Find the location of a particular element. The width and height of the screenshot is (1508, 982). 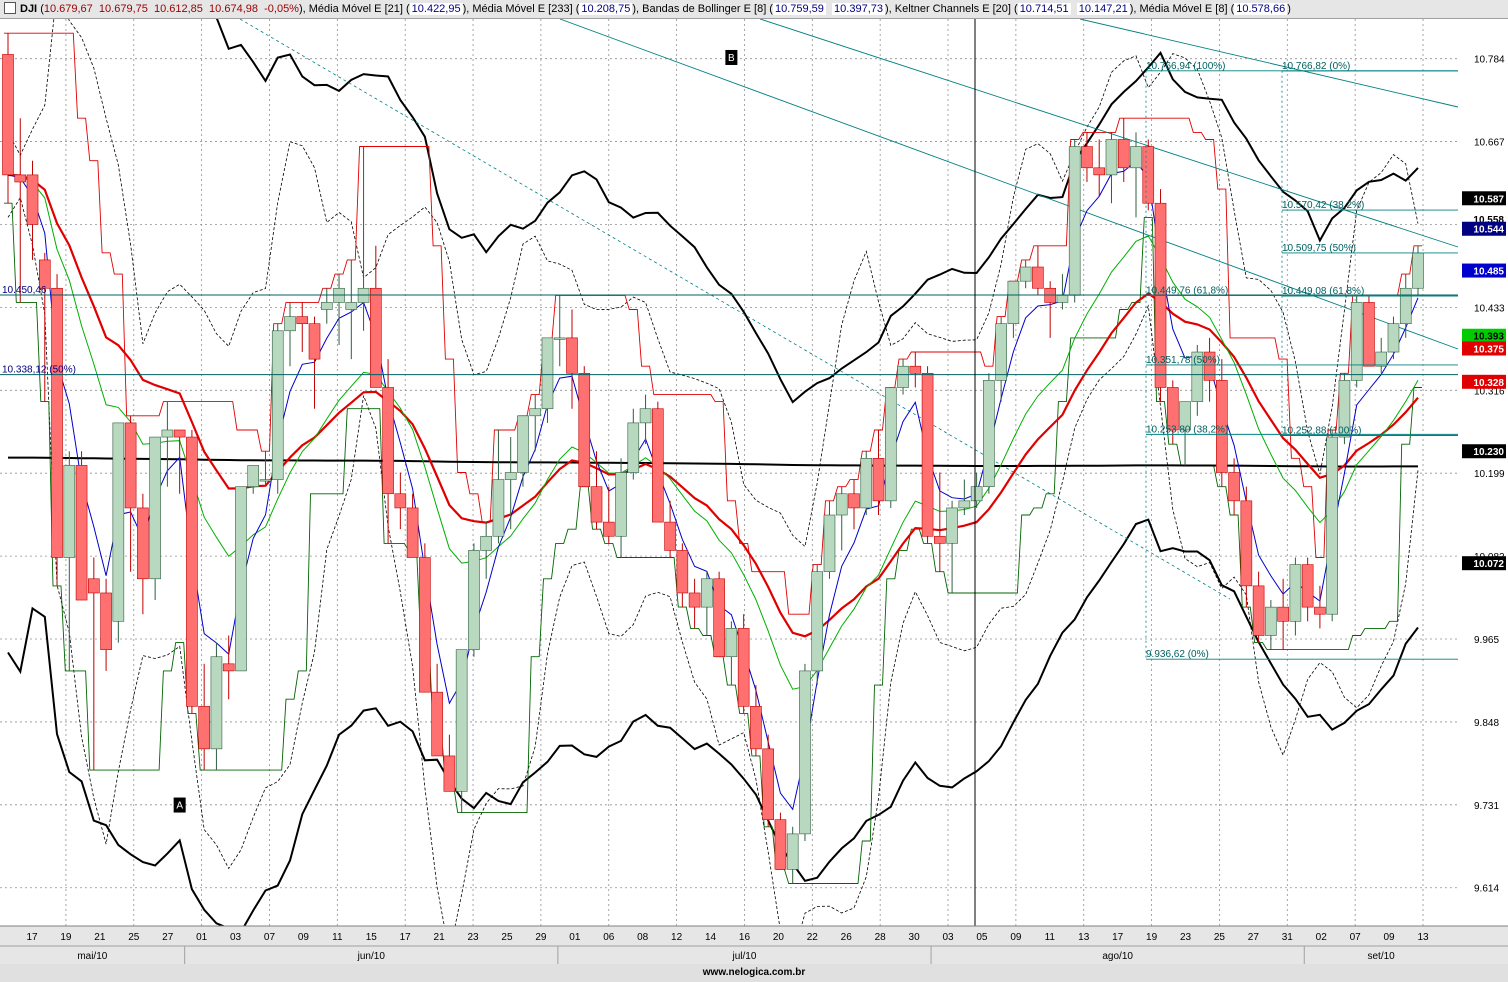

indicator-ema233-label: Média Móvel E [233] is located at coordinates (522, 9).